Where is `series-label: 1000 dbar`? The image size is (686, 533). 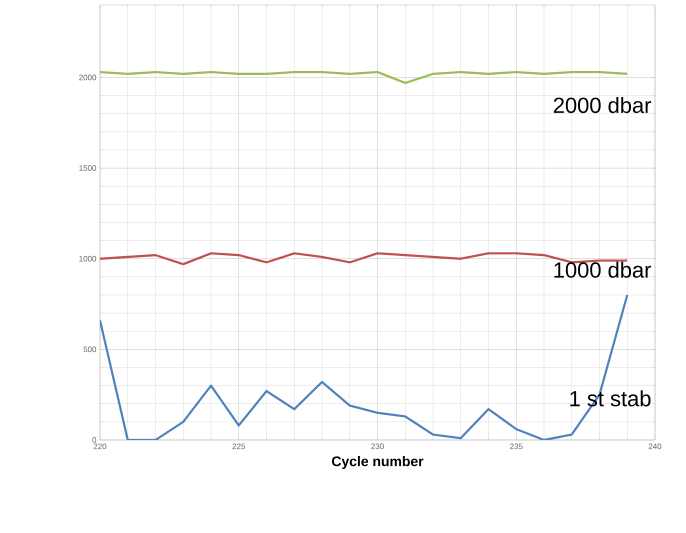 series-label: 1000 dbar is located at coordinates (603, 270).